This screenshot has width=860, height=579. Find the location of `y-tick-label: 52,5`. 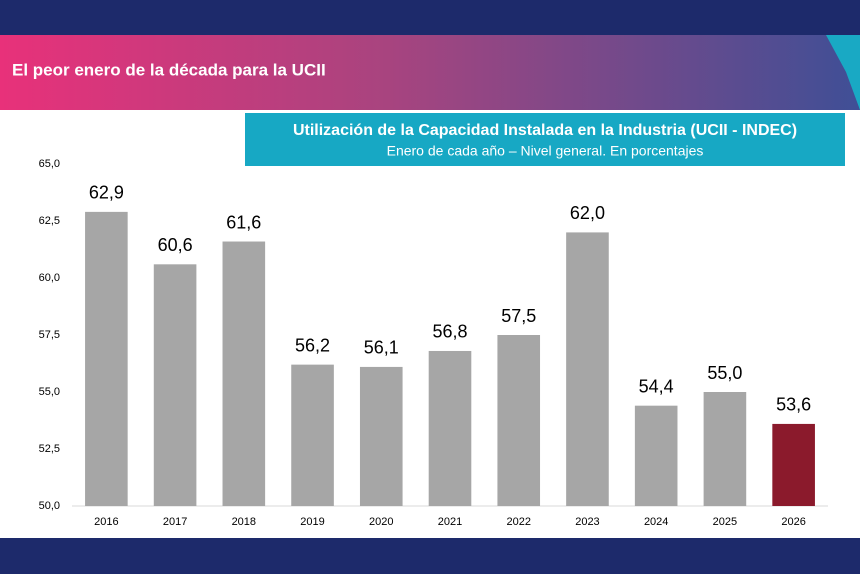

y-tick-label: 52,5 is located at coordinates (49, 449).